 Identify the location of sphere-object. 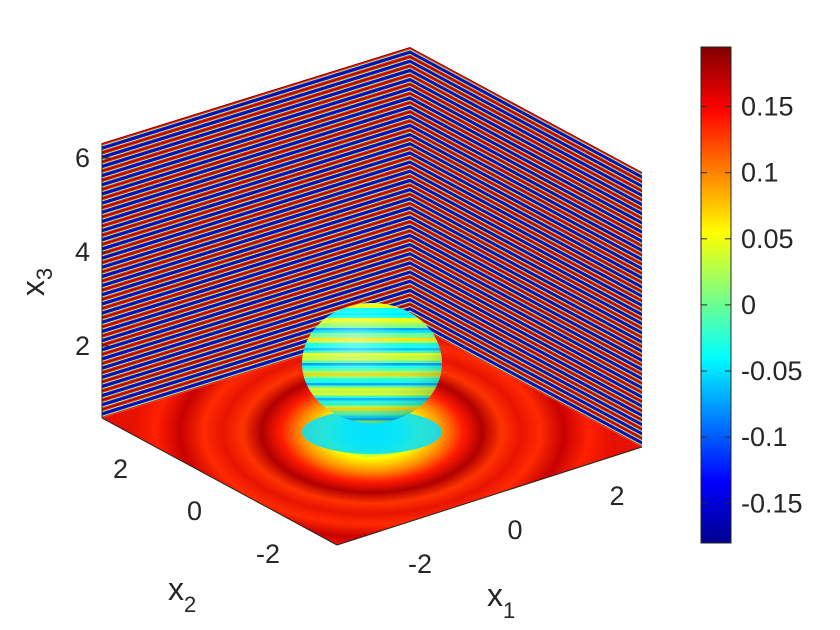
(372, 363).